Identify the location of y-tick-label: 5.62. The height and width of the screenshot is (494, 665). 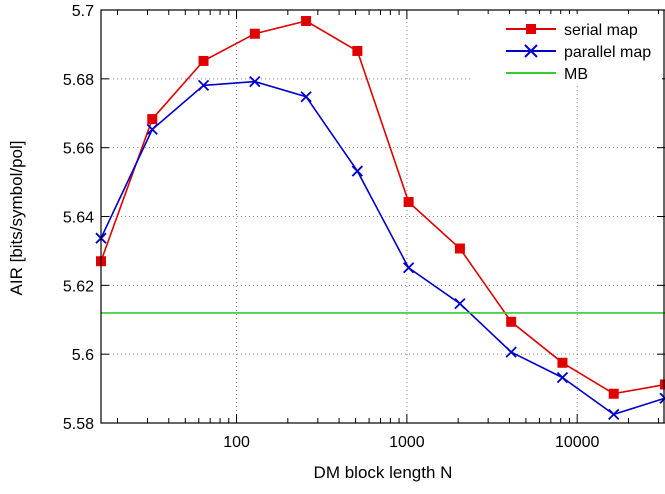
(78, 286).